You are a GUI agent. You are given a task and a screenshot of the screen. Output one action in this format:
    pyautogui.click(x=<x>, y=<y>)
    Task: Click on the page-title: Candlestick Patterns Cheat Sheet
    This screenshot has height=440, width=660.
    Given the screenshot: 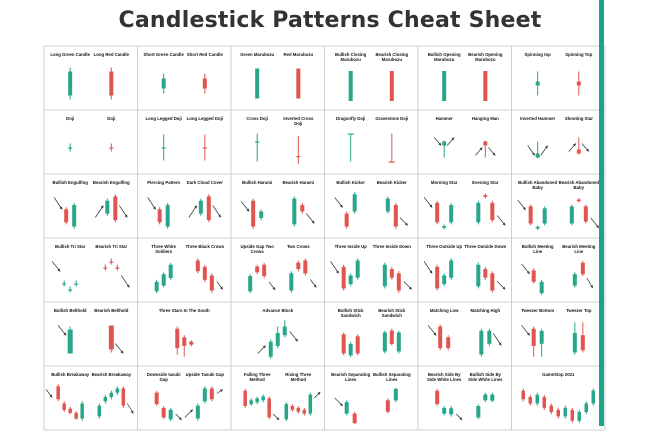 What is the action you would take?
    pyautogui.click(x=330, y=20)
    